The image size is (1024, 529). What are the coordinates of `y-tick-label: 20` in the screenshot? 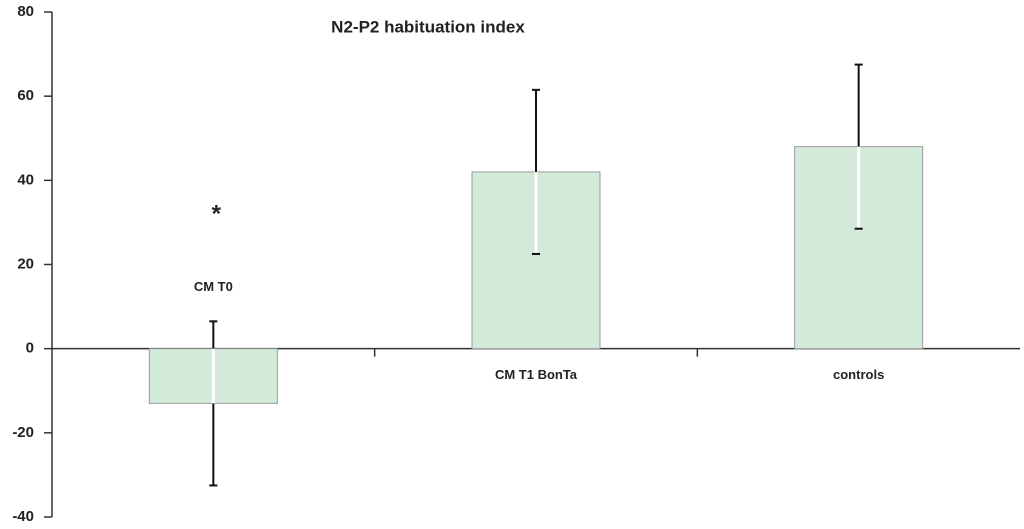 It's located at (25, 263).